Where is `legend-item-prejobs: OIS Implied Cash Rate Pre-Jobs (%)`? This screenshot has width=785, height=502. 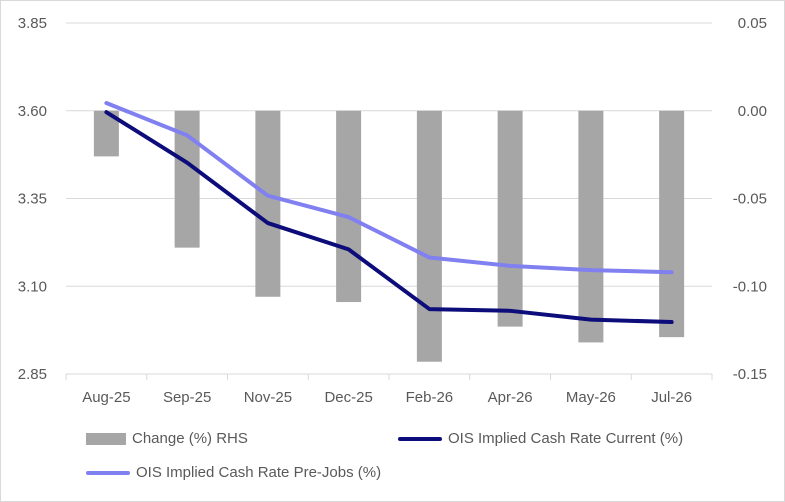 legend-item-prejobs: OIS Implied Cash Rate Pre-Jobs (%) is located at coordinates (233, 472).